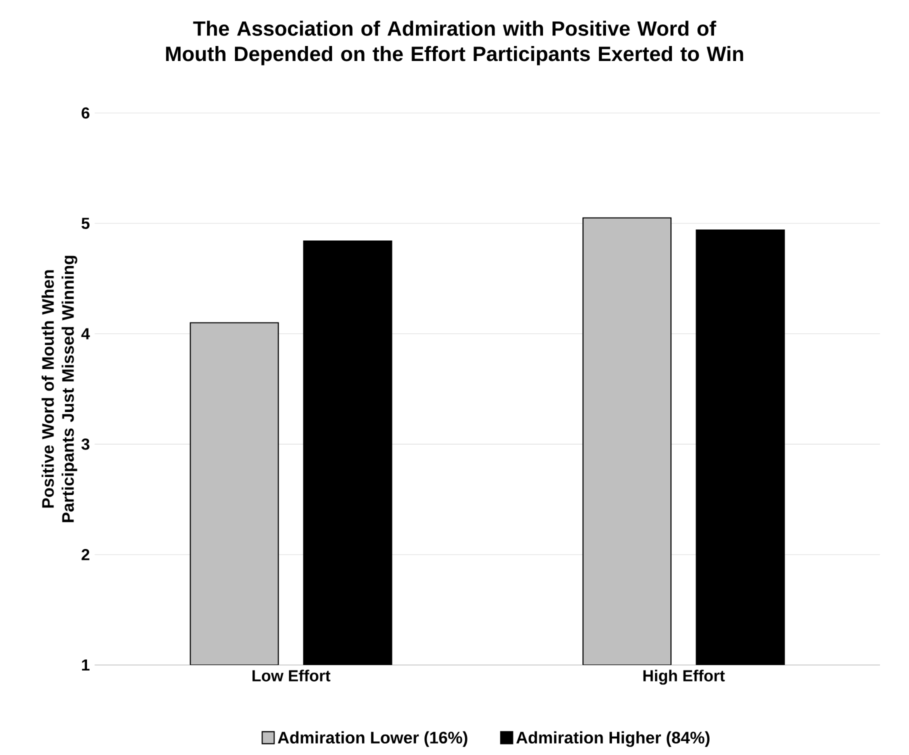 This screenshot has width=909, height=755. What do you see at coordinates (85, 334) in the screenshot?
I see `y-tick-label: 4` at bounding box center [85, 334].